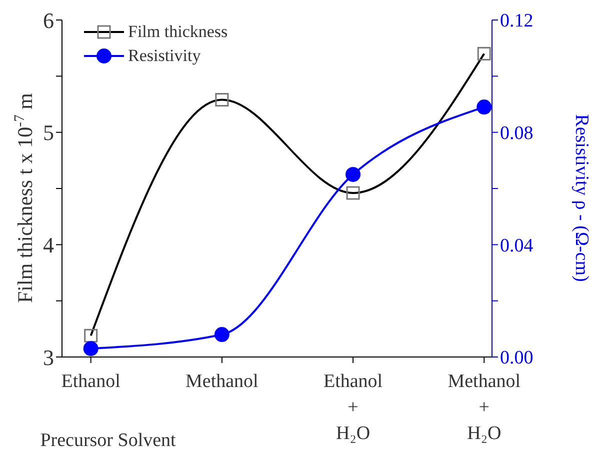  I want to click on y2-axis-title: Resistivity ρ - (Ω-cm), so click(581, 198).